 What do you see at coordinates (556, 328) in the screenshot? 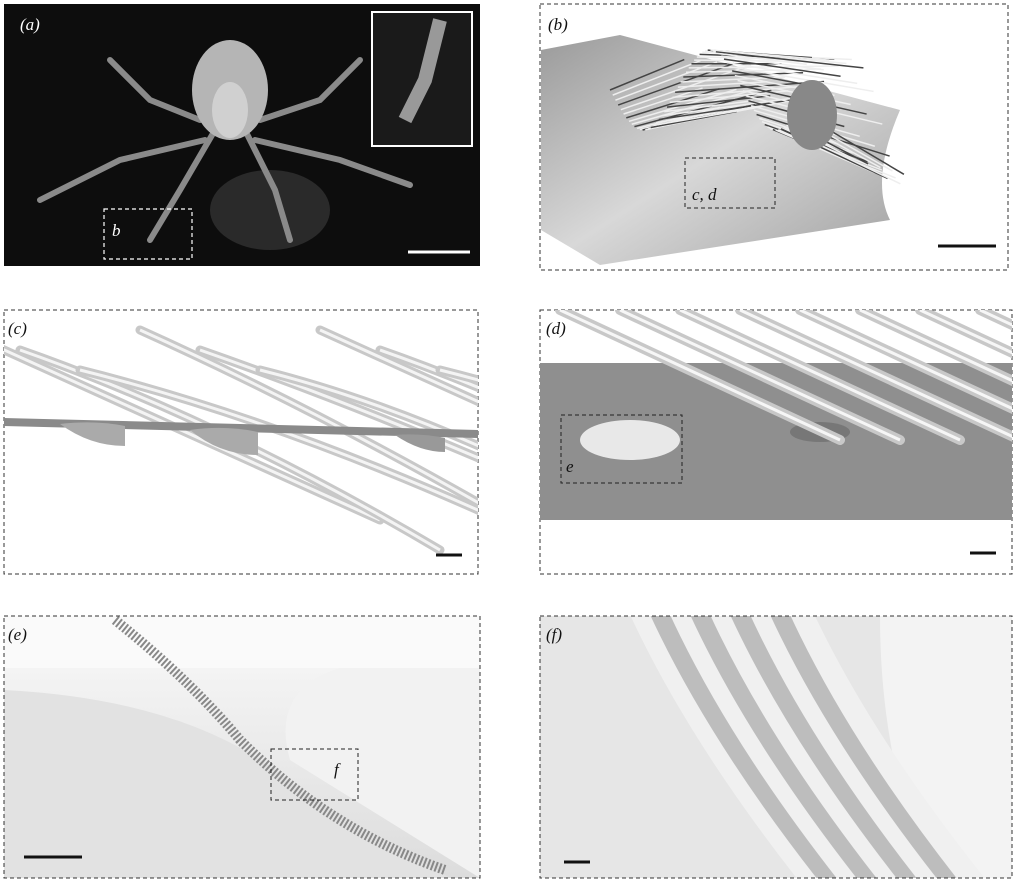
I see `panel-label: (d)` at bounding box center [556, 328].